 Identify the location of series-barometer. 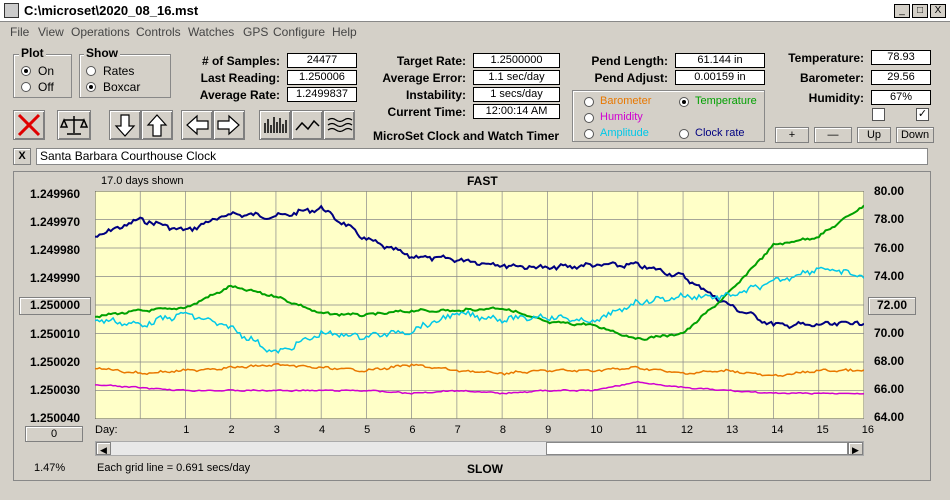
(479, 369).